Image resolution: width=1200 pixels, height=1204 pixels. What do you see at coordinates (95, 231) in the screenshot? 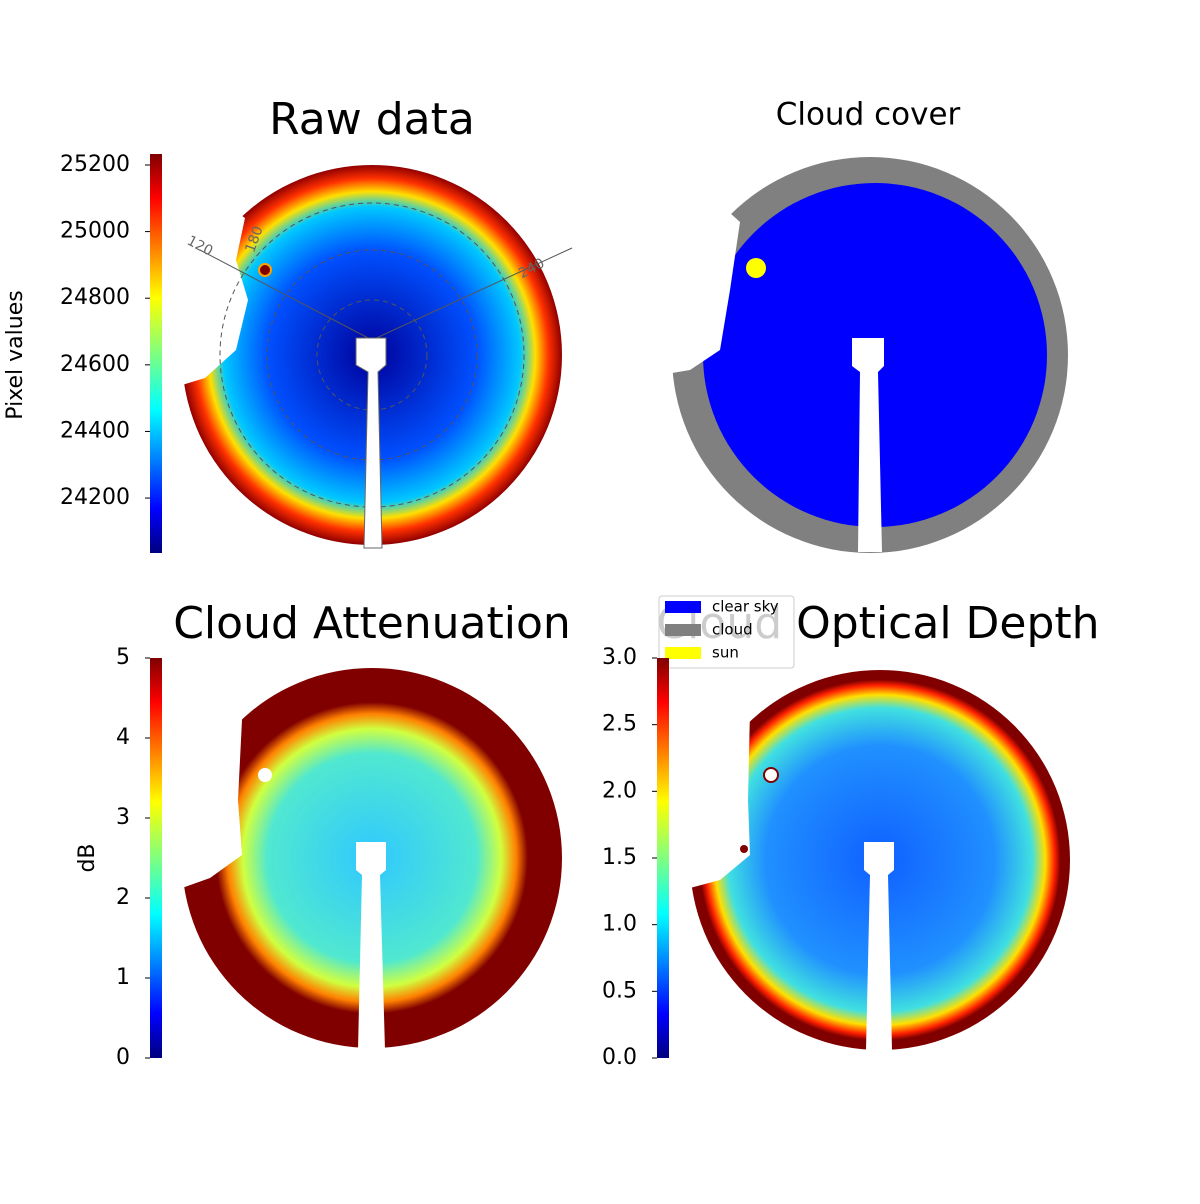
I see `colorbar-tick-label: 25000` at bounding box center [95, 231].